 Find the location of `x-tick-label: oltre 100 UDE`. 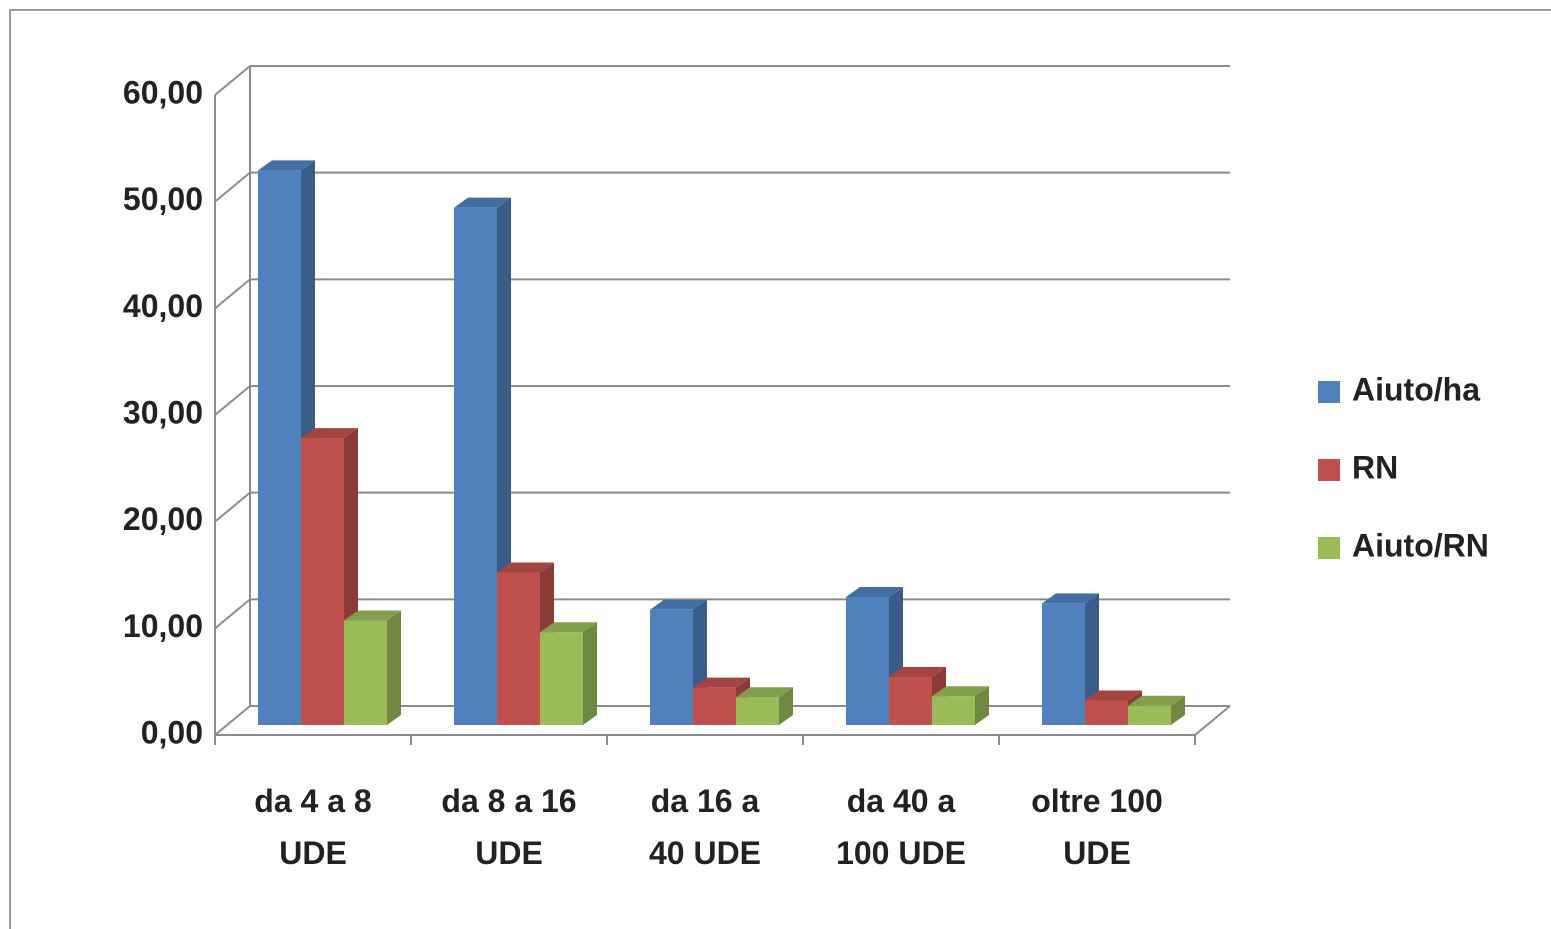

x-tick-label: oltre 100 UDE is located at coordinates (1097, 827).